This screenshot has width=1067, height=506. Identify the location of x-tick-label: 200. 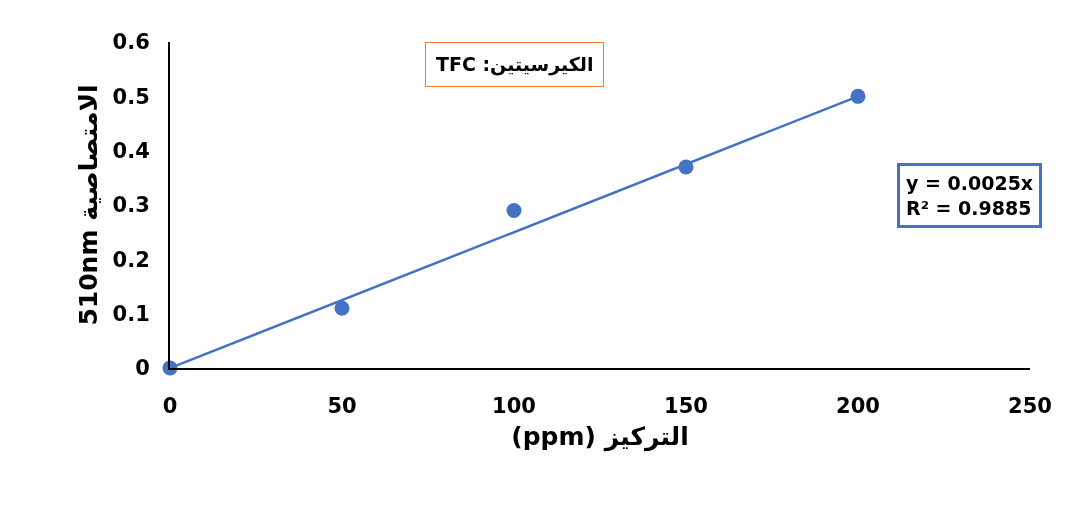
(858, 406).